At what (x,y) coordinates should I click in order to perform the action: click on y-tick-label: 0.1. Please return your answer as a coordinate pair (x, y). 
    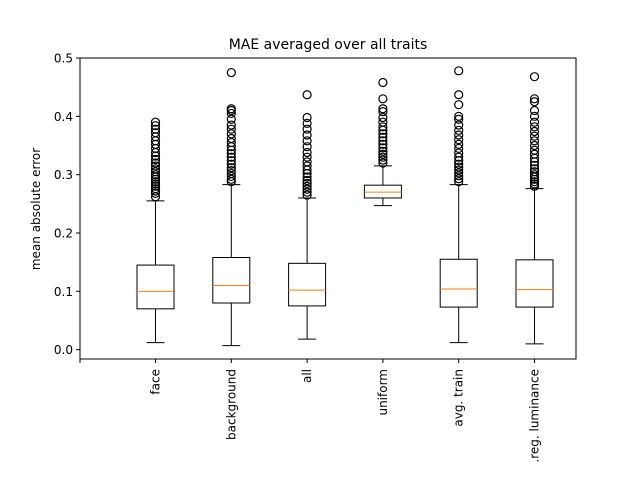
    Looking at the image, I should click on (63, 292).